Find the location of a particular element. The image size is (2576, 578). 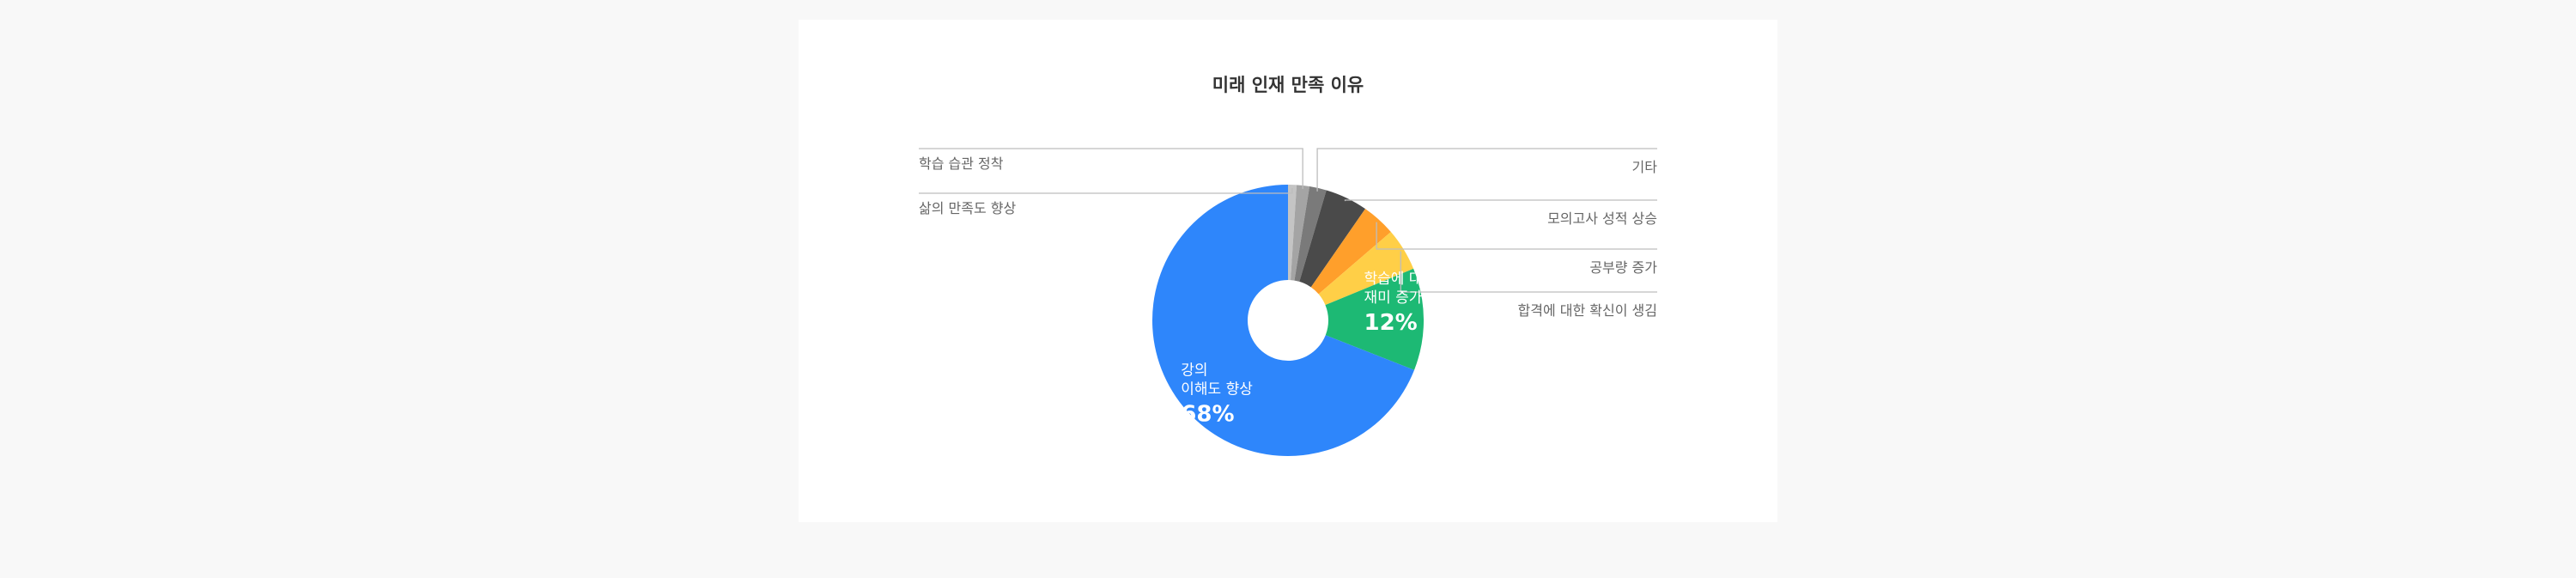

slice-모의고사-성적-상승 is located at coordinates (1332, 239).